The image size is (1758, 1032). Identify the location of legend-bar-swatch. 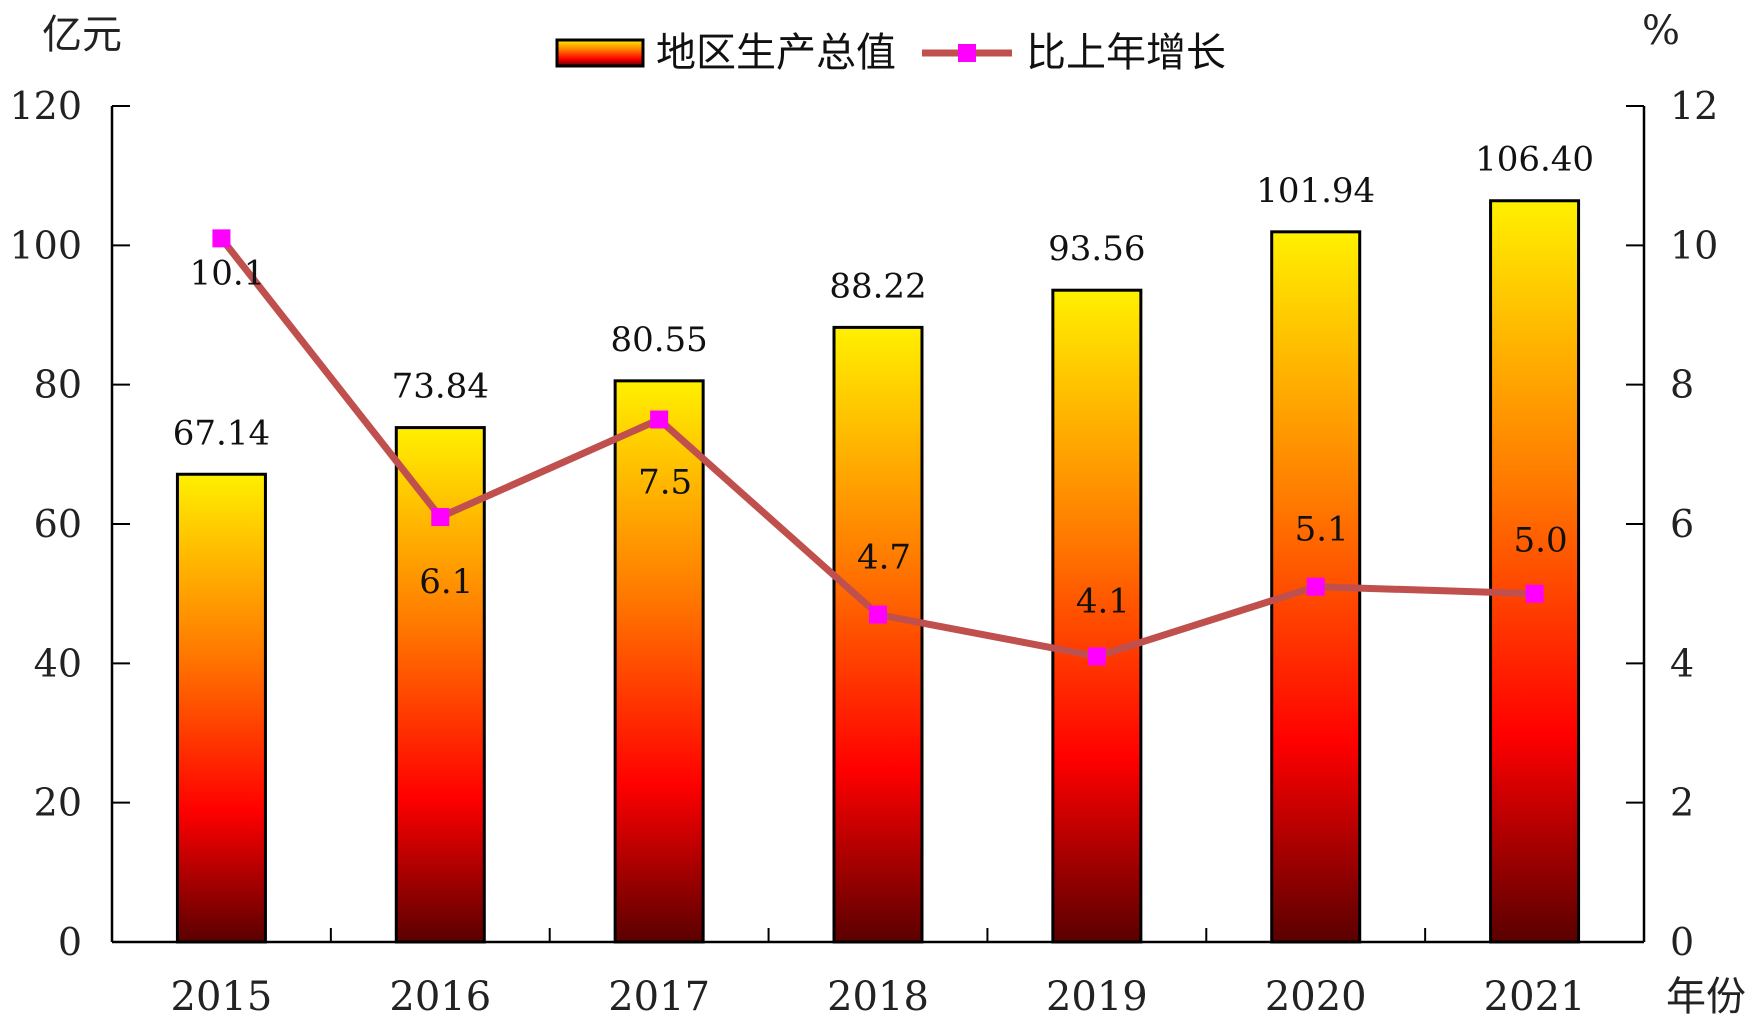
(600, 53).